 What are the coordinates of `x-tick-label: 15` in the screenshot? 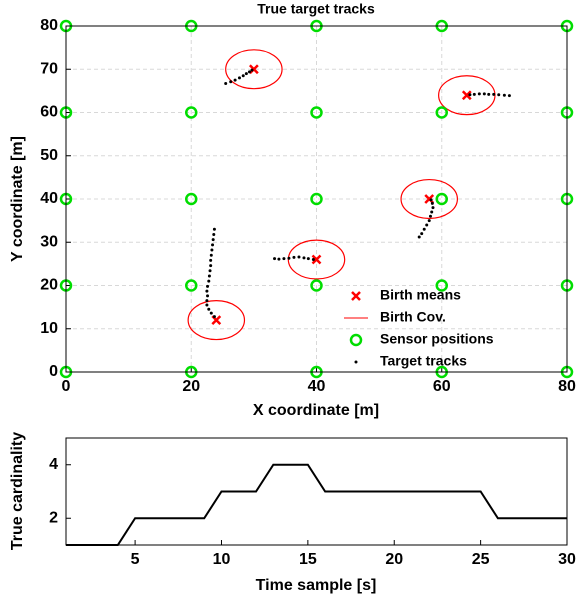 It's located at (308, 559).